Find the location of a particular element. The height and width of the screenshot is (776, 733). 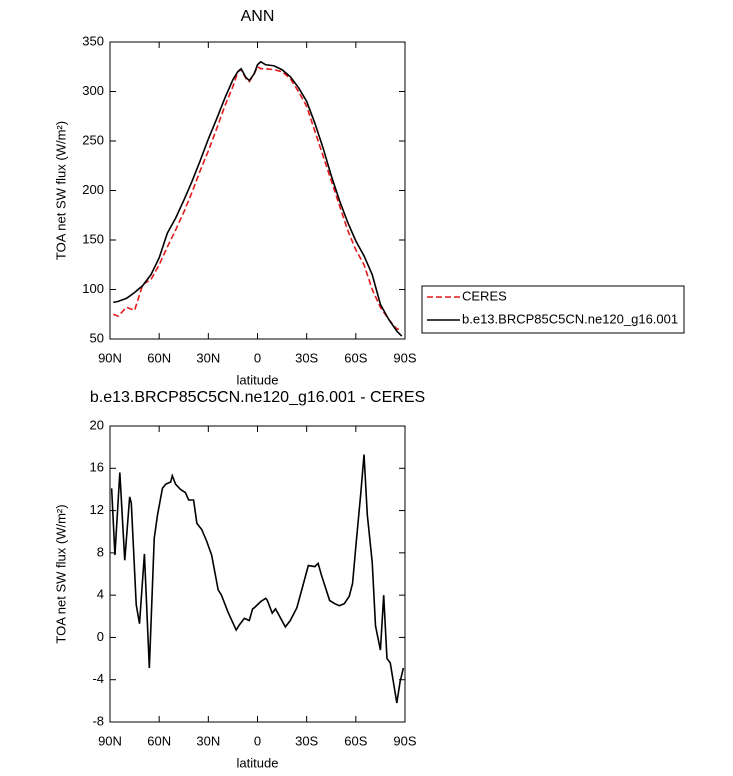

y-tick-label: 300 is located at coordinates (93, 90).